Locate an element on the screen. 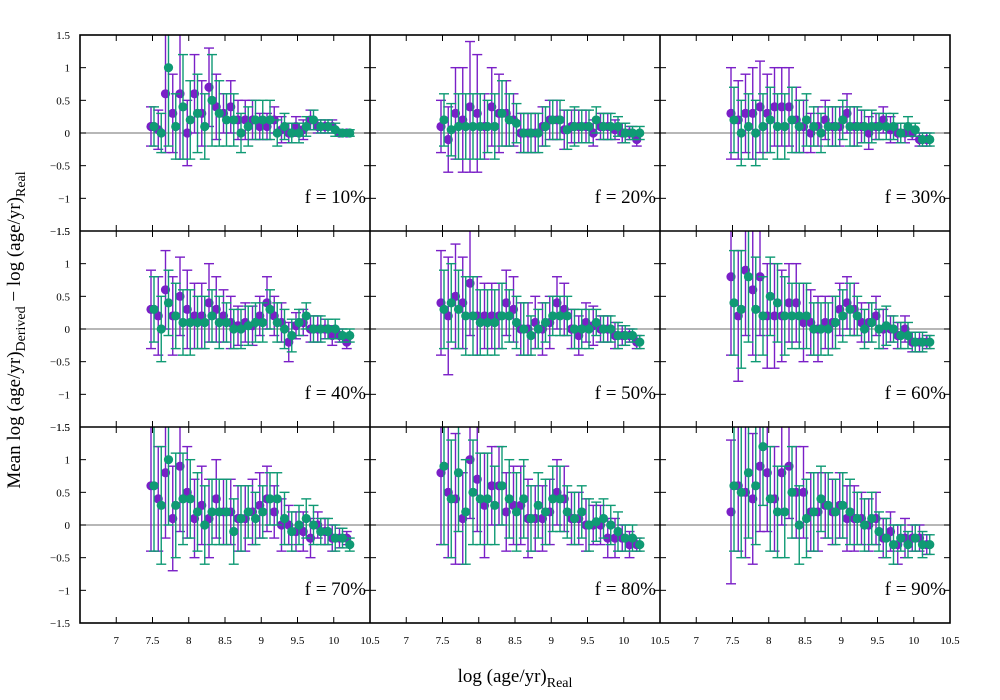  x-tick-label: 8.5 is located at coordinates (805, 641).